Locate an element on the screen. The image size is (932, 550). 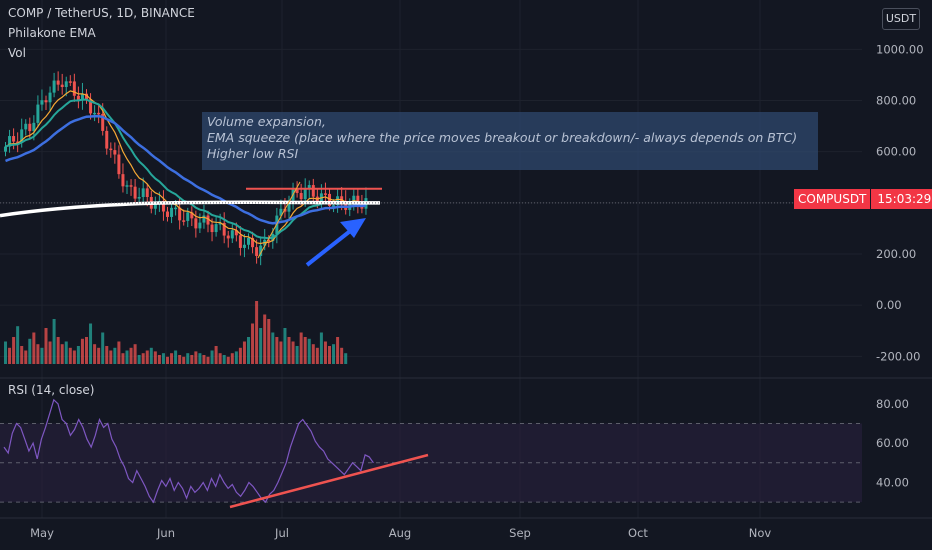
indicator-volume-label: Vol is located at coordinates (17, 53).